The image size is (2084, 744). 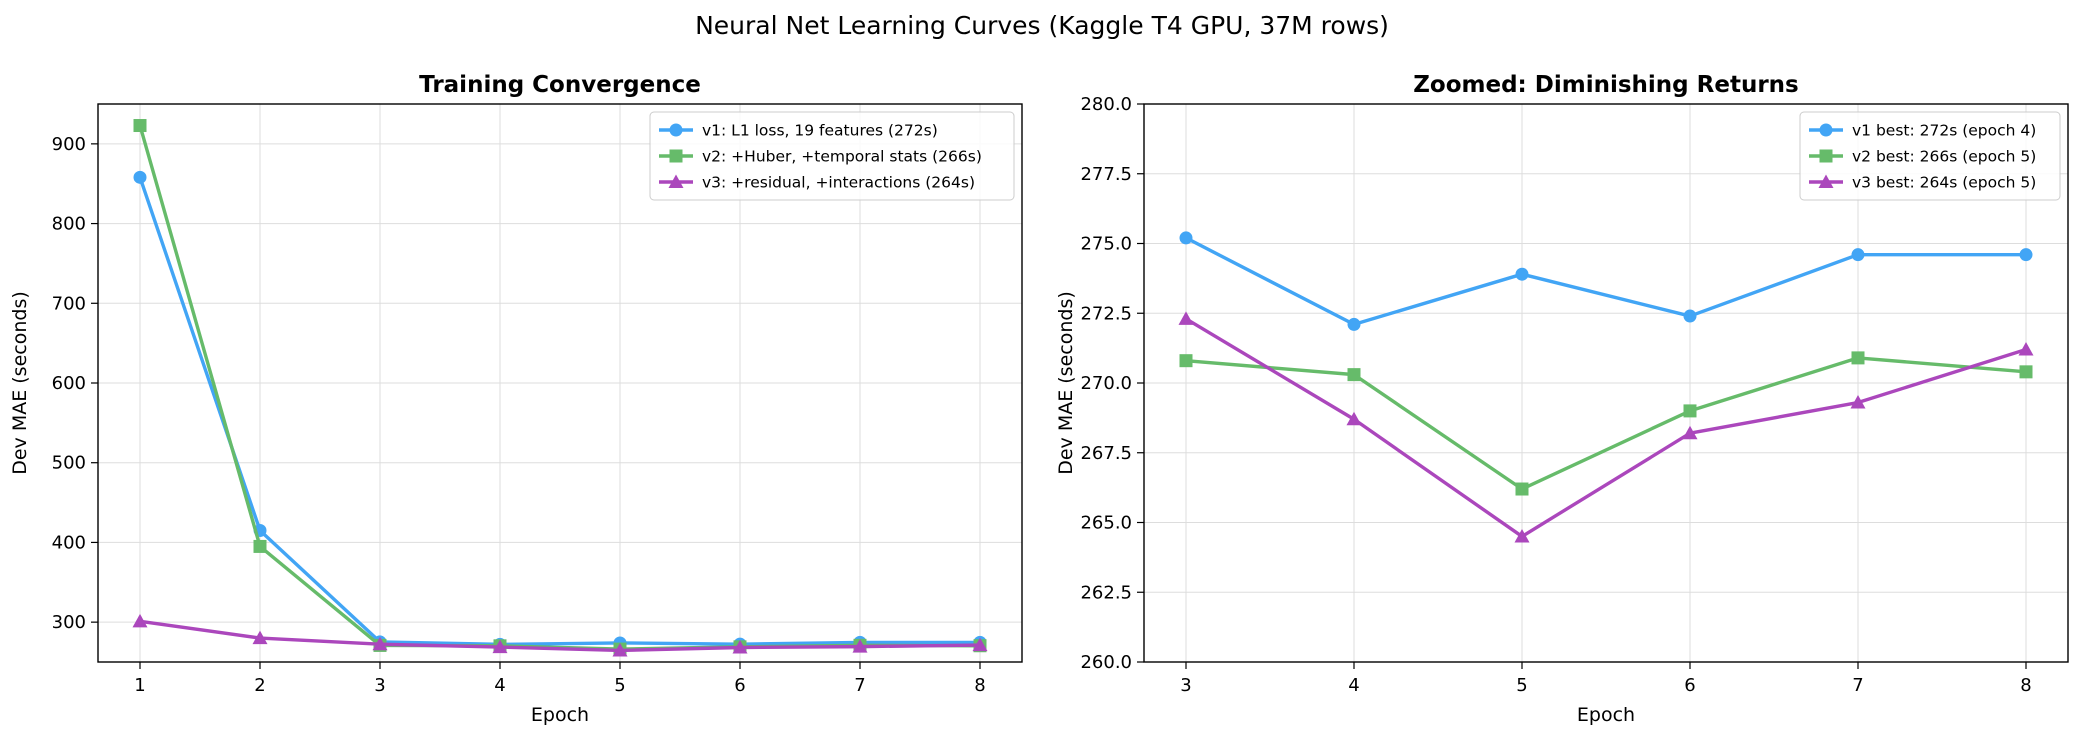 I want to click on y-tick-label: 280.0, so click(x=1106, y=104).